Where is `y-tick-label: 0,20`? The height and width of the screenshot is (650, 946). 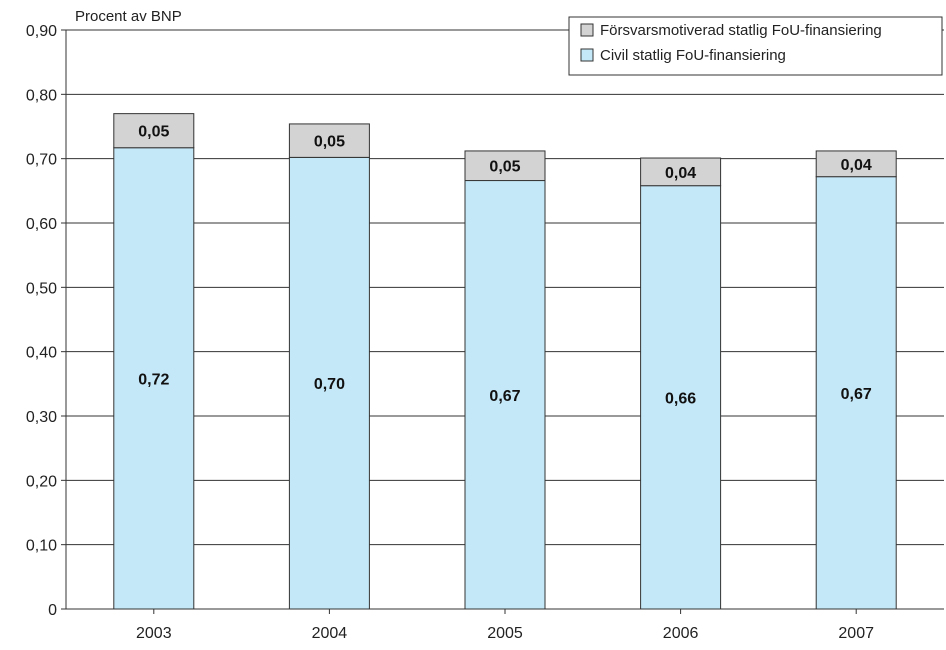
y-tick-label: 0,20 is located at coordinates (41, 481).